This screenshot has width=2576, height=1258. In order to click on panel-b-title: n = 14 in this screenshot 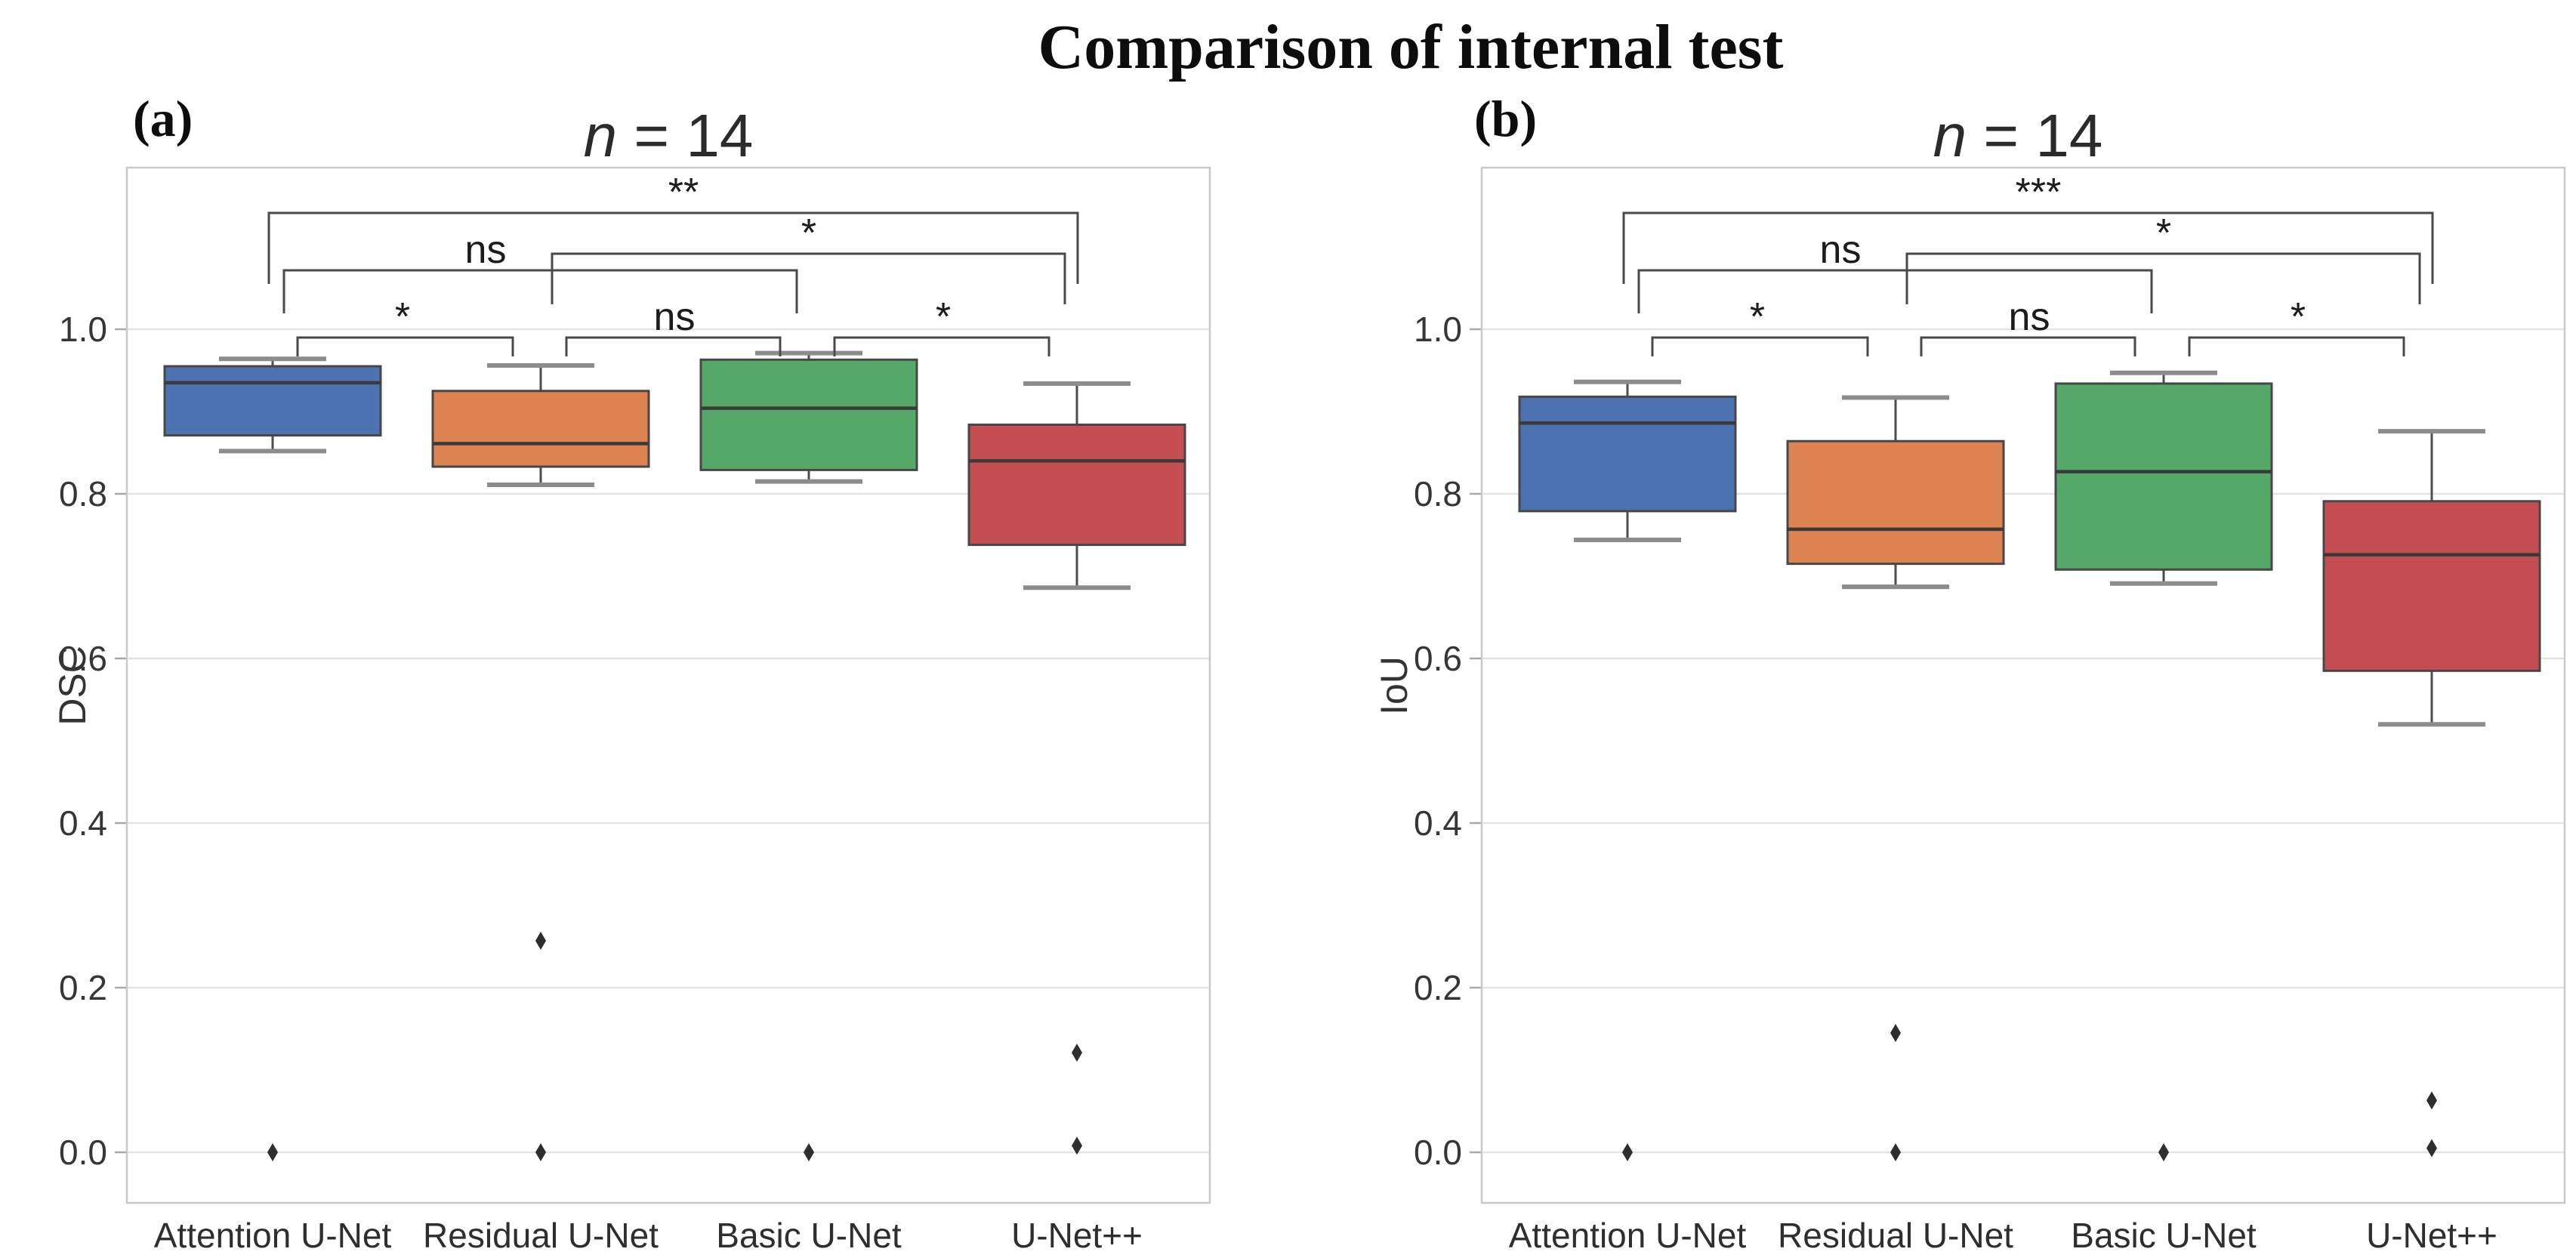, I will do `click(2018, 136)`.